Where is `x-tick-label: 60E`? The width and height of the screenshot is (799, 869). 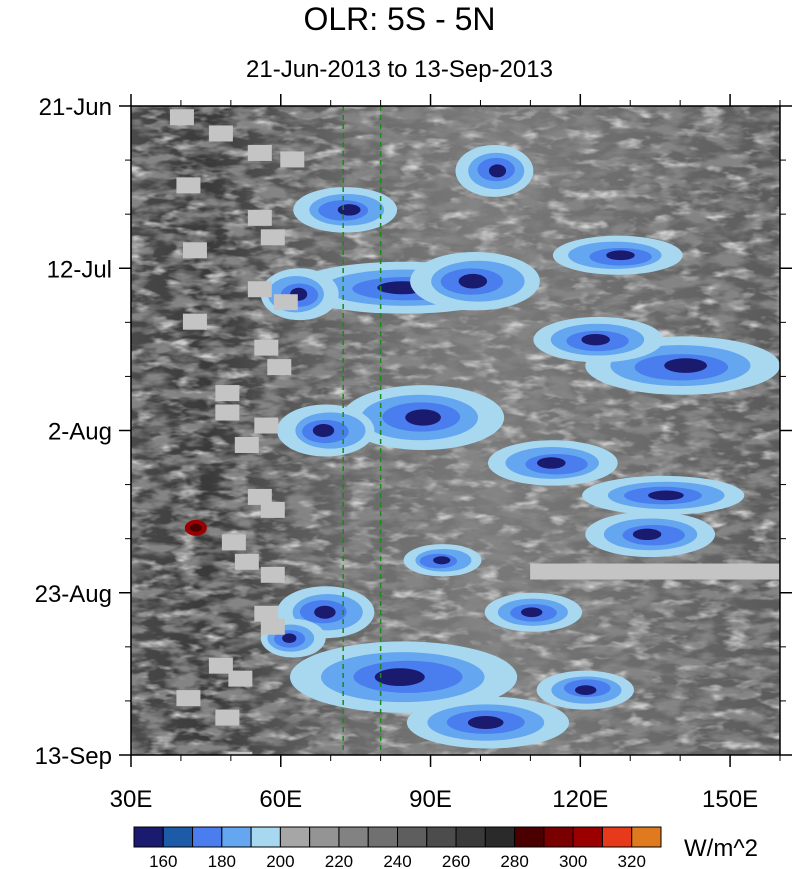
x-tick-label: 60E is located at coordinates (280, 799).